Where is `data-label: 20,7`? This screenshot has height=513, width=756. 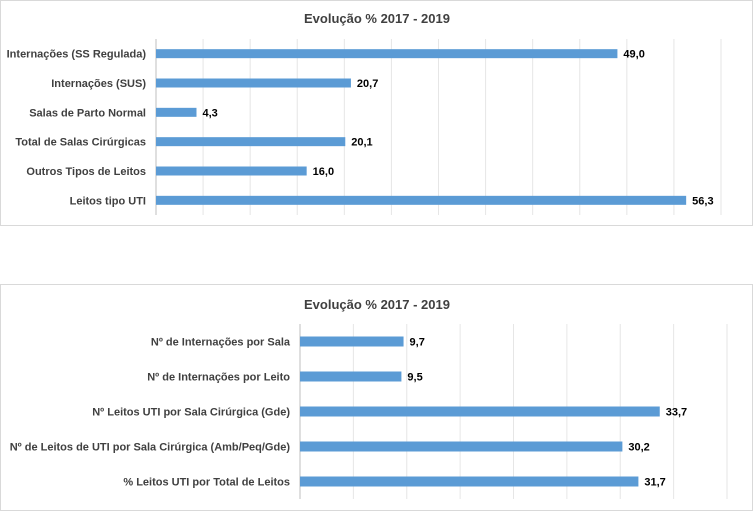
data-label: 20,7 is located at coordinates (367, 84).